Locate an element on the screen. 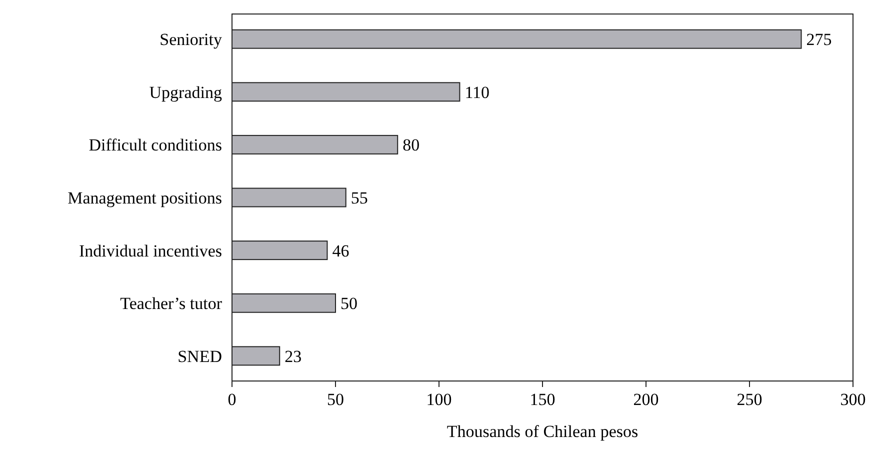  x-tick-label: 200 is located at coordinates (646, 399).